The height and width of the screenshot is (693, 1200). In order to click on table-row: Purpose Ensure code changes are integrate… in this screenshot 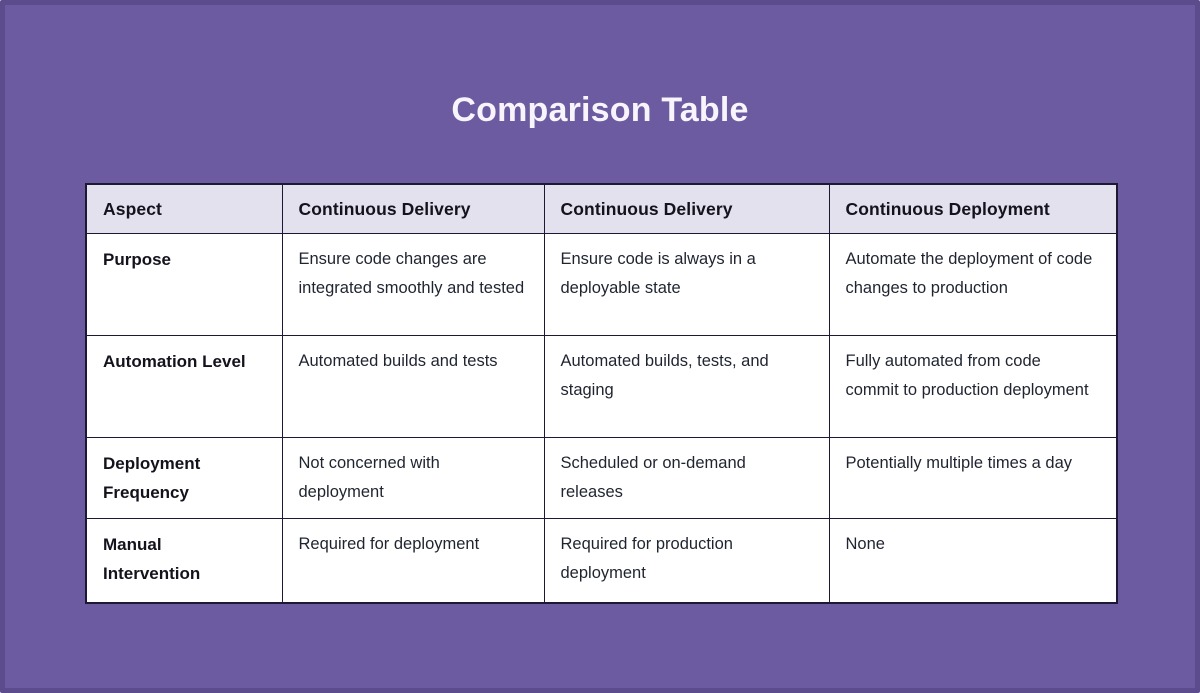, I will do `click(601, 284)`.